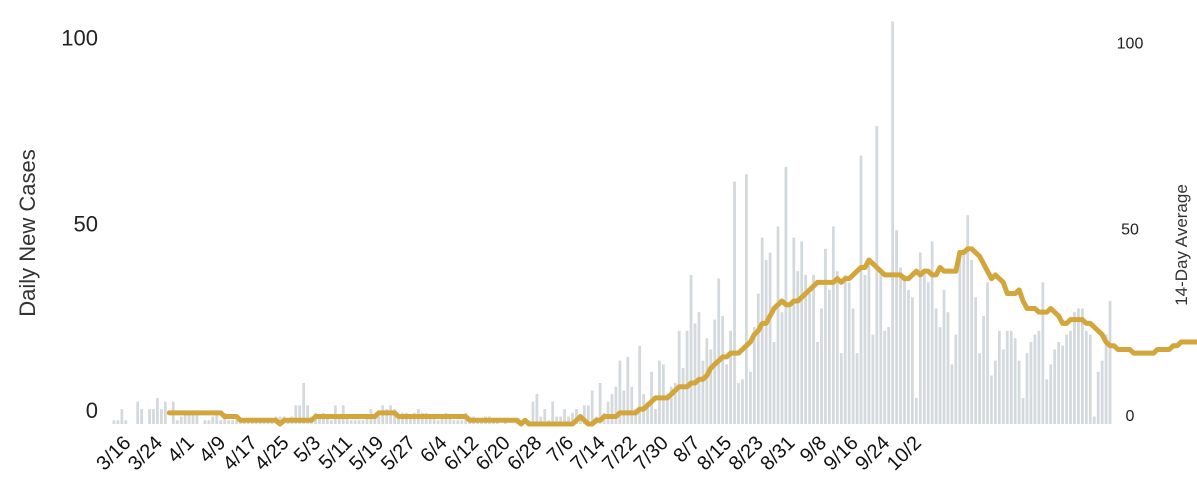 Image resolution: width=1197 pixels, height=496 pixels. Describe the element at coordinates (79, 224) in the screenshot. I see `y-ticks-left: 0 50 100` at that location.